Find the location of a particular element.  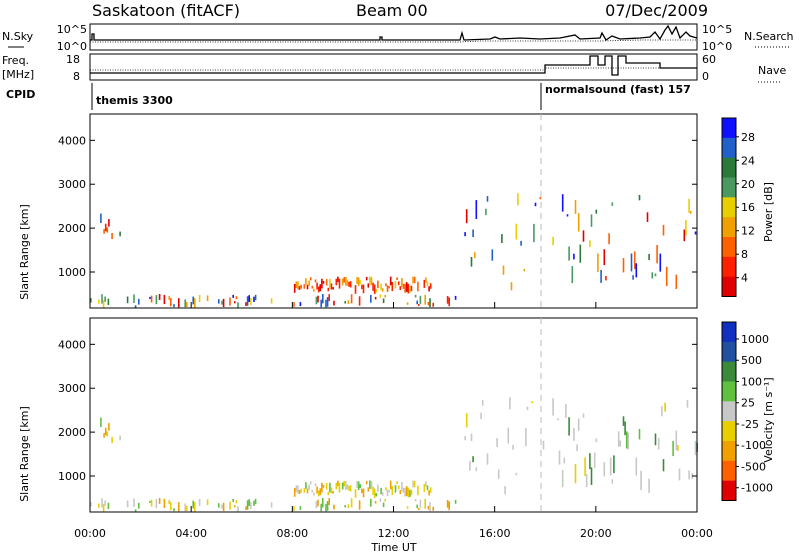

freq-panel: Freq. [MHz] 18 8 60 0 Nave is located at coordinates (394, 68).